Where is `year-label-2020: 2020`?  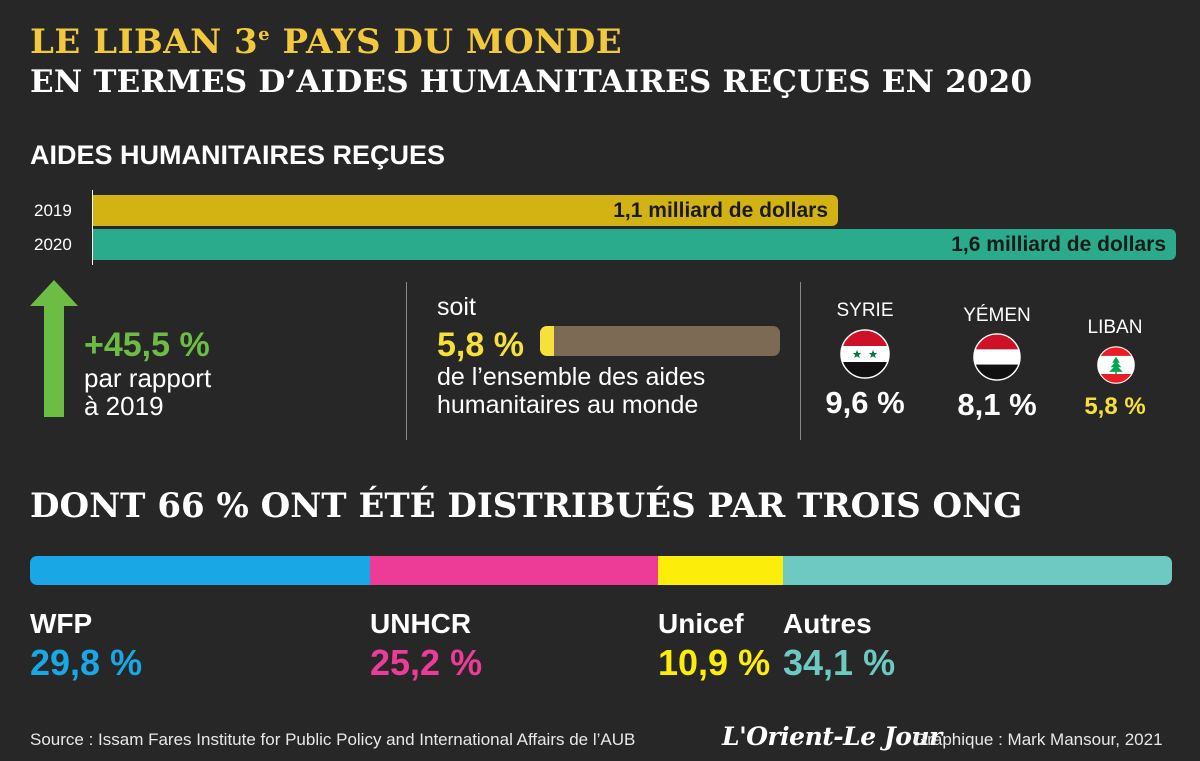
year-label-2020: 2020 is located at coordinates (53, 244).